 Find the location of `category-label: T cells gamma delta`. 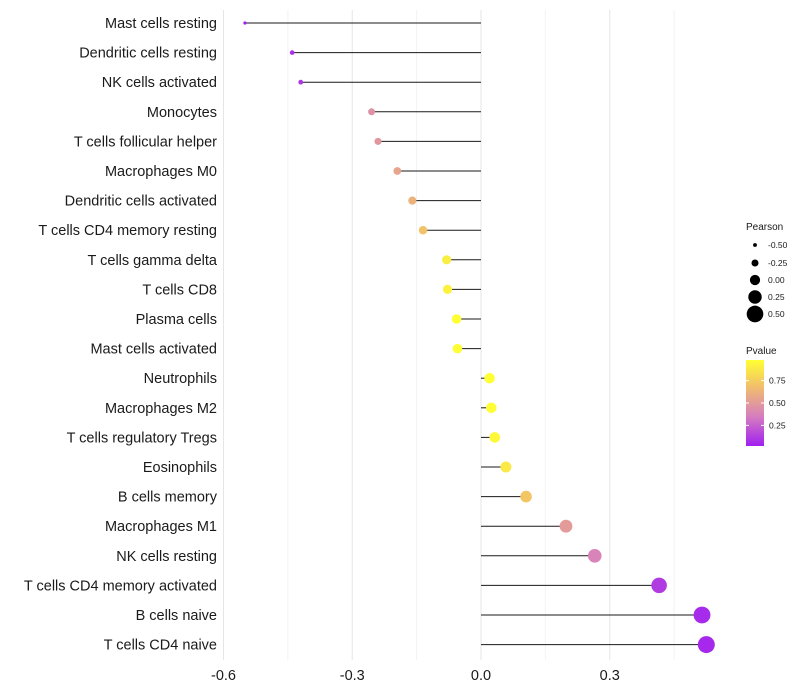

category-label: T cells gamma delta is located at coordinates (153, 261).